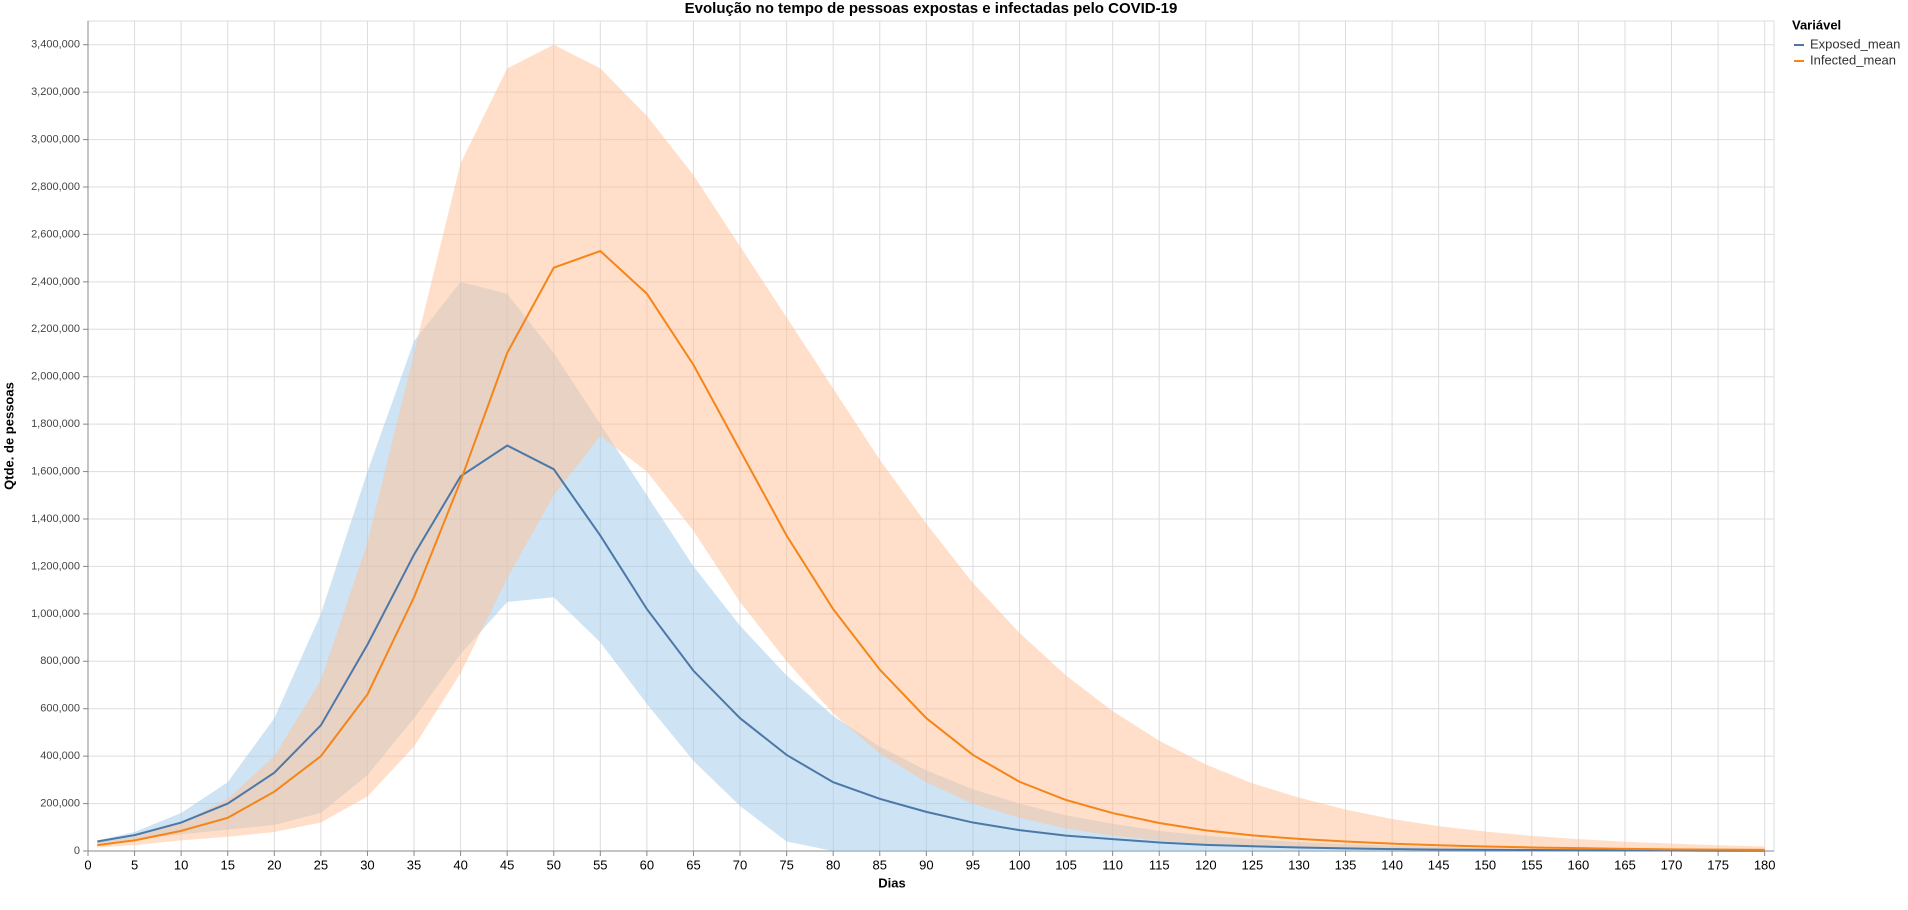 This screenshot has width=1908, height=910. Describe the element at coordinates (55, 424) in the screenshot. I see `y-tick-label: 1,800,000` at that location.